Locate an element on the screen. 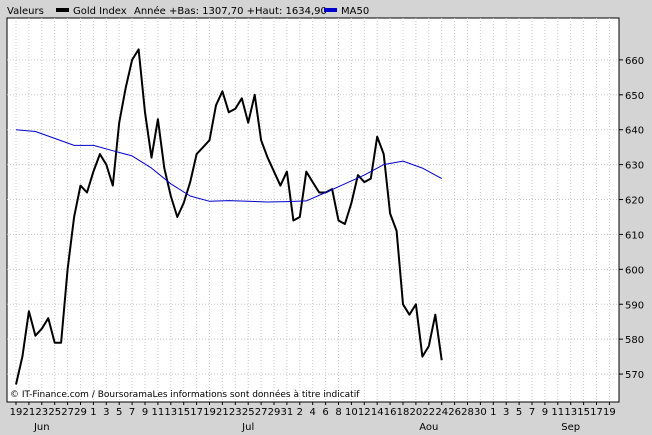 The width and height of the screenshot is (652, 435). x-month-label: Aou is located at coordinates (428, 427).